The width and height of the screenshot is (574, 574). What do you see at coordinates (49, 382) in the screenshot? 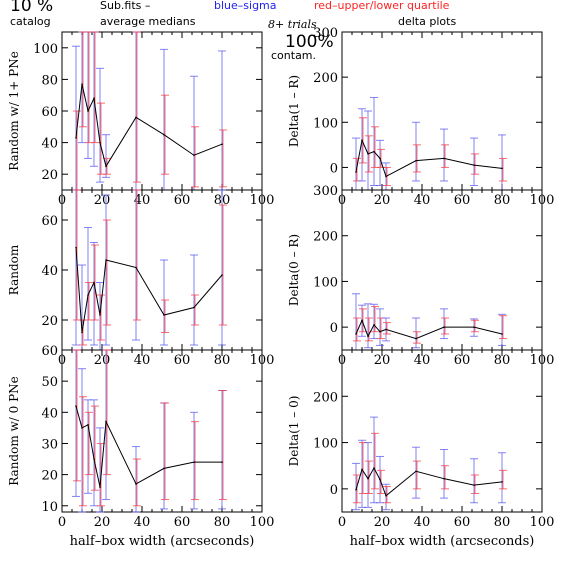
I see `y-tick-label: 50` at bounding box center [49, 382].